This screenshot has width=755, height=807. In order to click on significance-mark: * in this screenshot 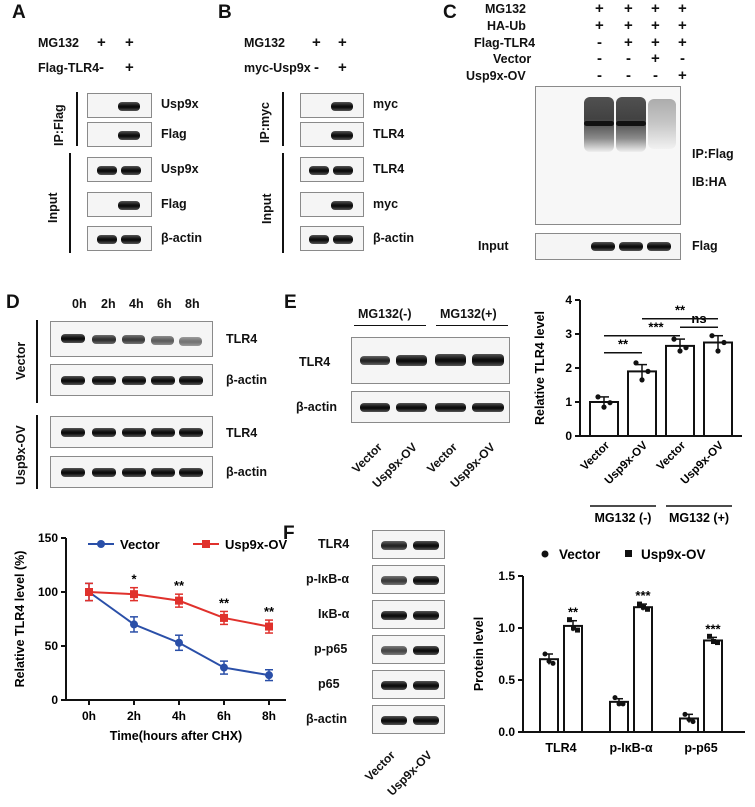, I will do `click(134, 579)`.